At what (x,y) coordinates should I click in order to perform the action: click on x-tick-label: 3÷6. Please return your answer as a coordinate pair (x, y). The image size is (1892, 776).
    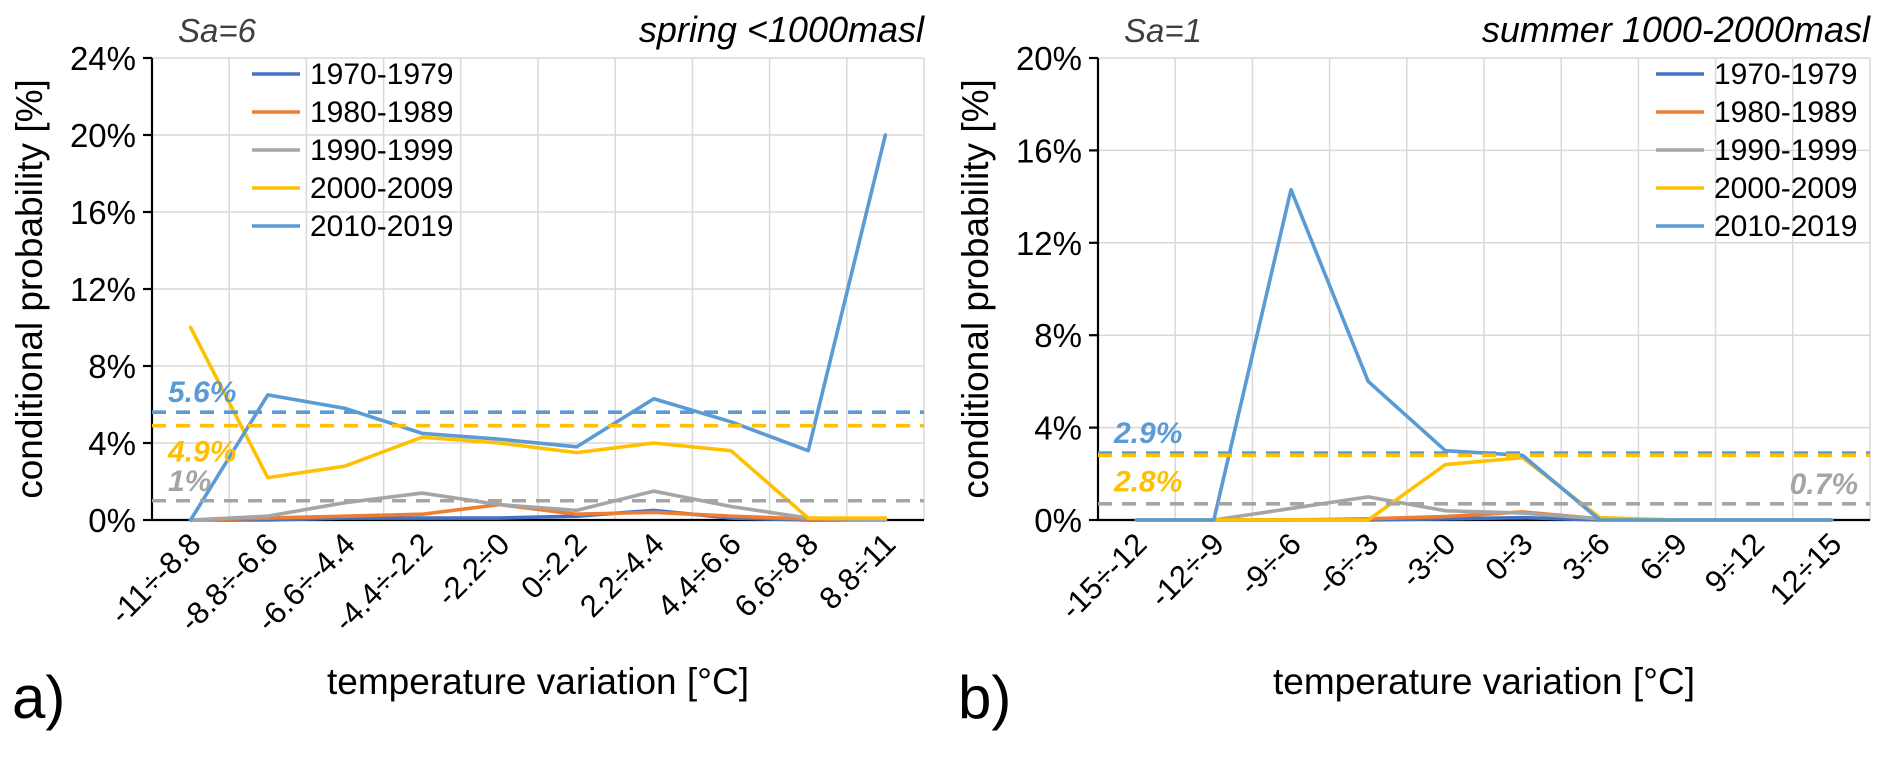
    Looking at the image, I should click on (1586, 556).